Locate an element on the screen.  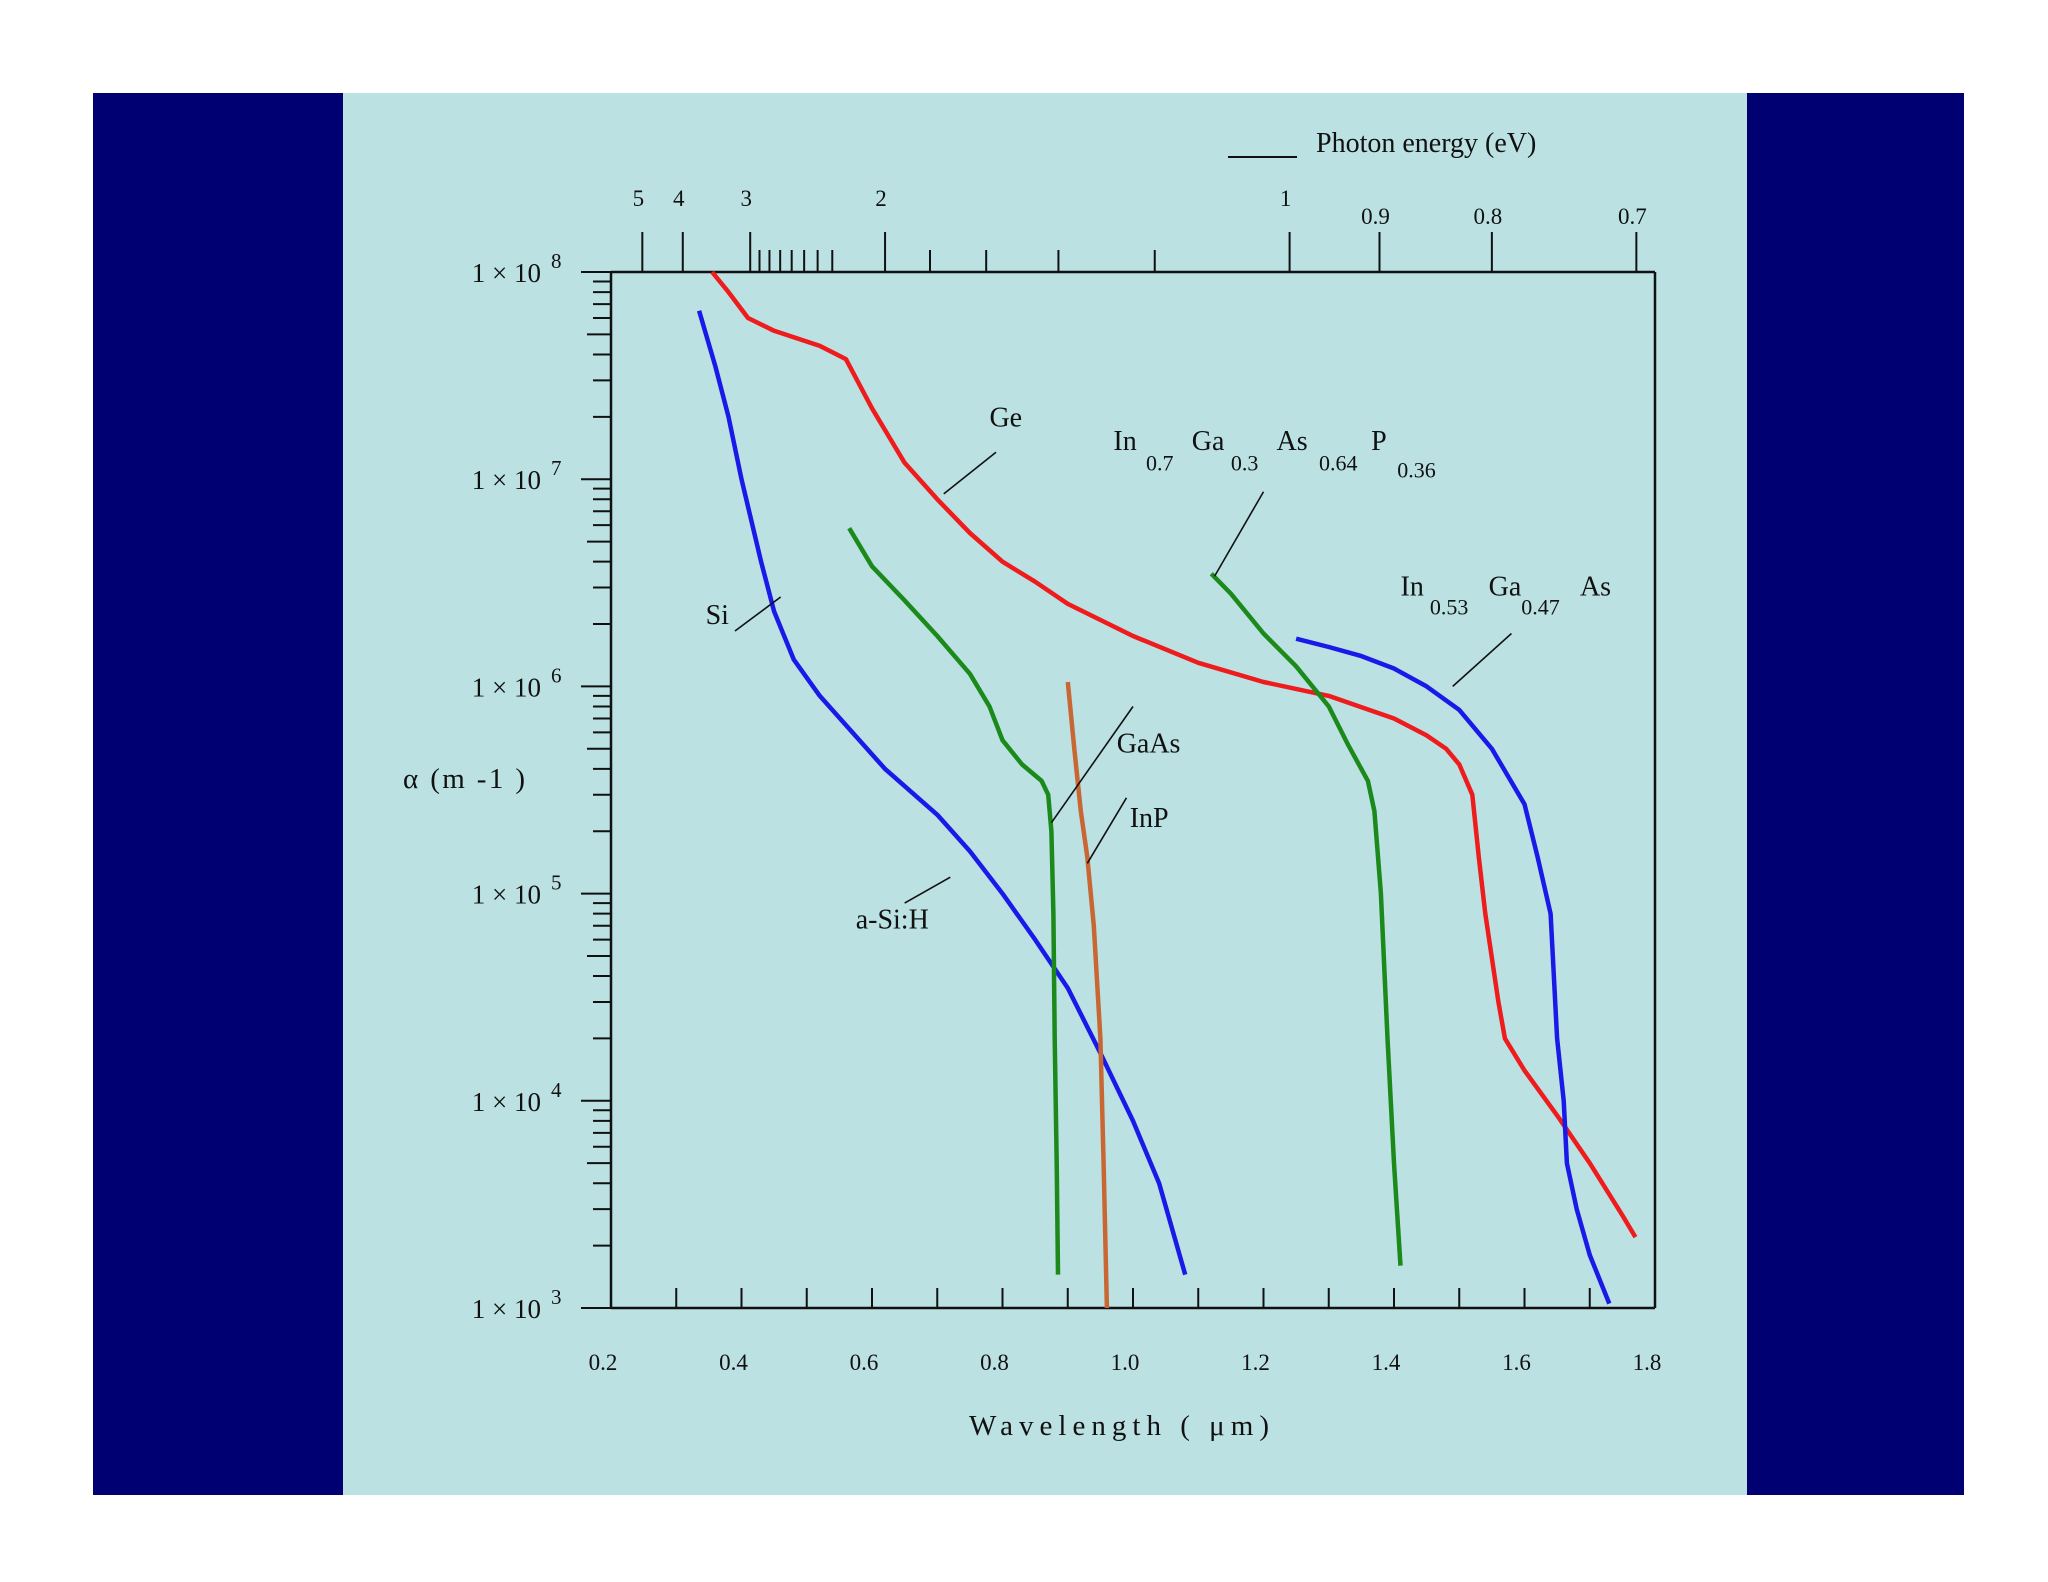
y-tick-exponent: 6 is located at coordinates (556, 675).